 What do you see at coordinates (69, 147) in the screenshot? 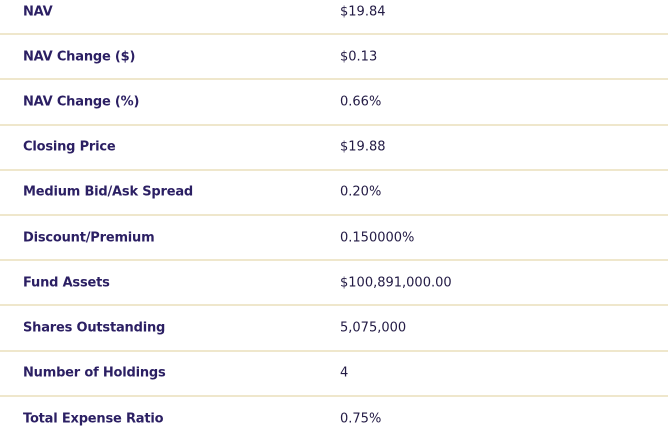
I see `row-label: Closing Price` at bounding box center [69, 147].